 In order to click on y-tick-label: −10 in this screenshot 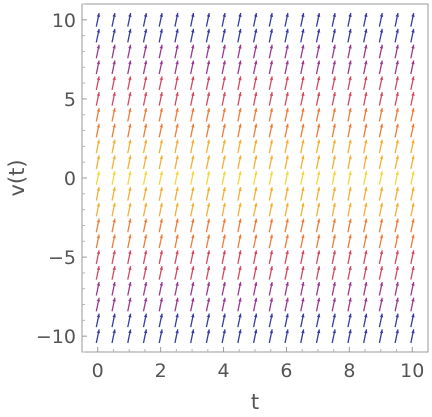, I will do `click(56, 337)`.